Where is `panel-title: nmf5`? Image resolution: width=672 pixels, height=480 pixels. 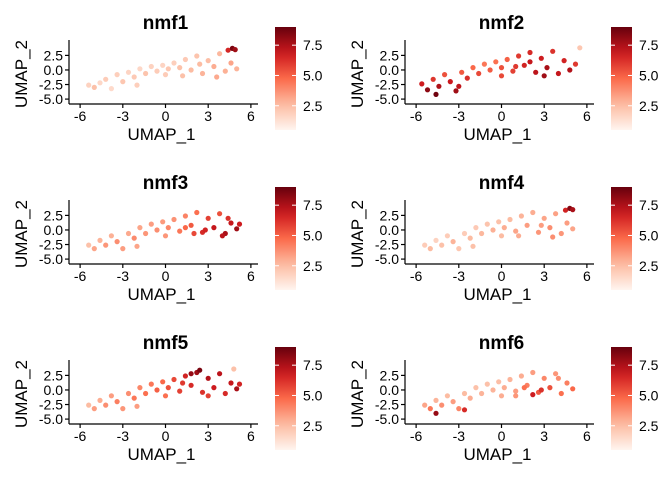 panel-title: nmf5 is located at coordinates (166, 343).